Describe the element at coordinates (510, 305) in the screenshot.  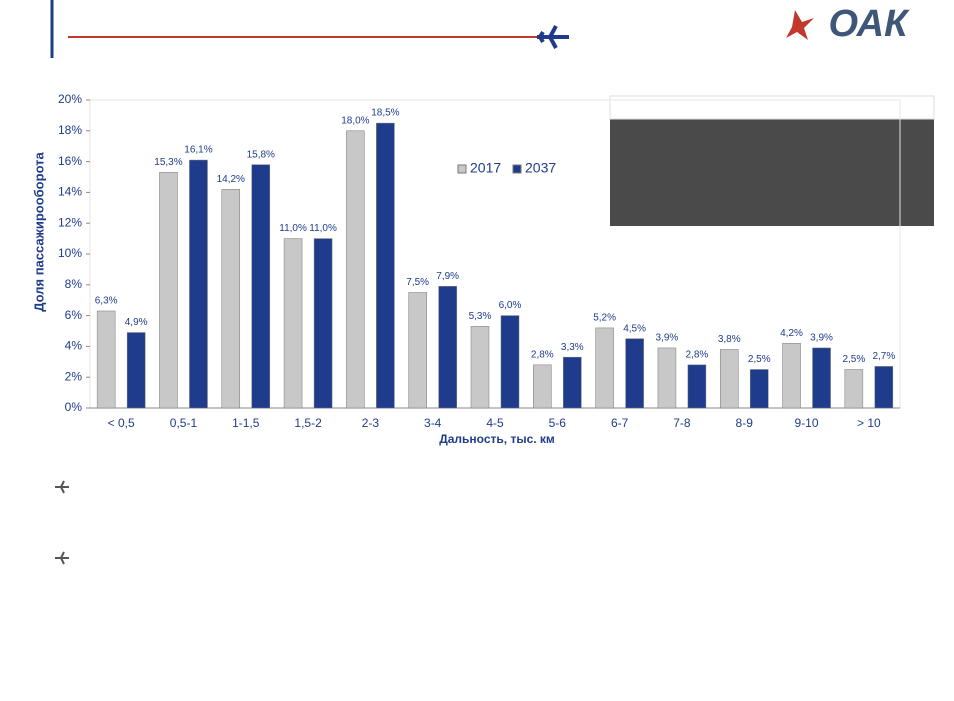
I see `value-label: 6,0%` at that location.